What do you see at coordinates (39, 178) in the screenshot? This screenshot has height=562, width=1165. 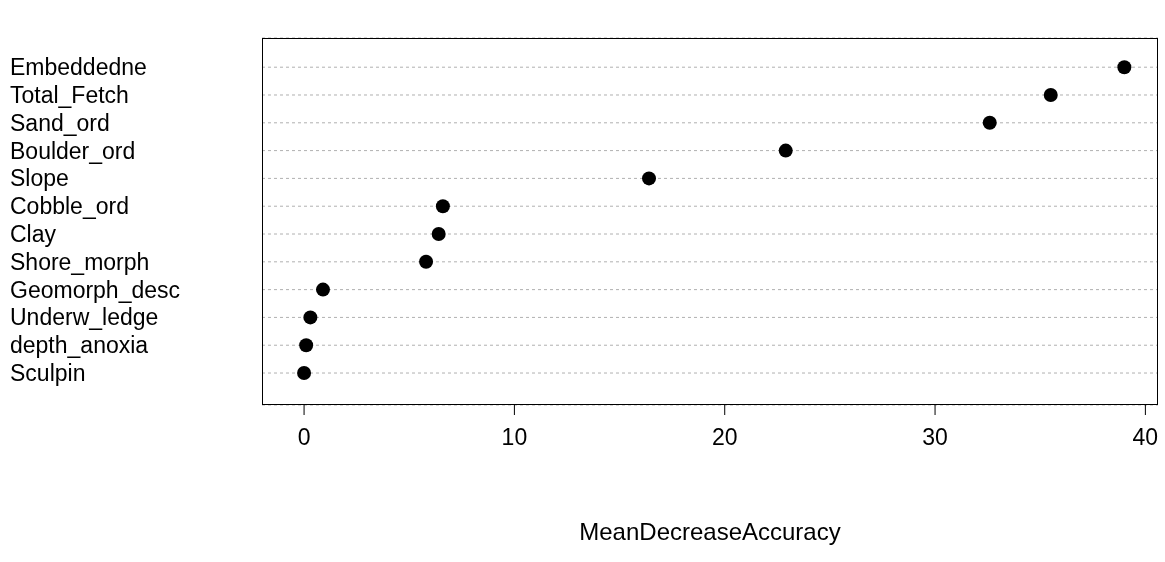 I see `y-tick-label: Slope` at bounding box center [39, 178].